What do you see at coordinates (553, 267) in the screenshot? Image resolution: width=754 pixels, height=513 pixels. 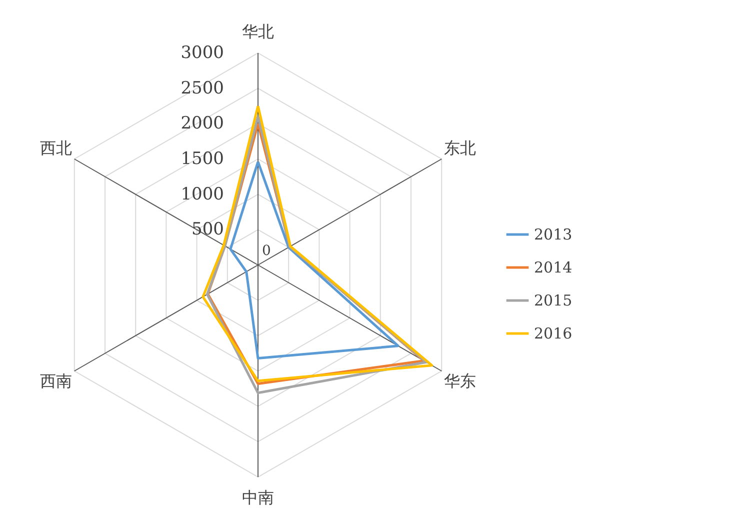 I see `legend-label: 2014` at bounding box center [553, 267].